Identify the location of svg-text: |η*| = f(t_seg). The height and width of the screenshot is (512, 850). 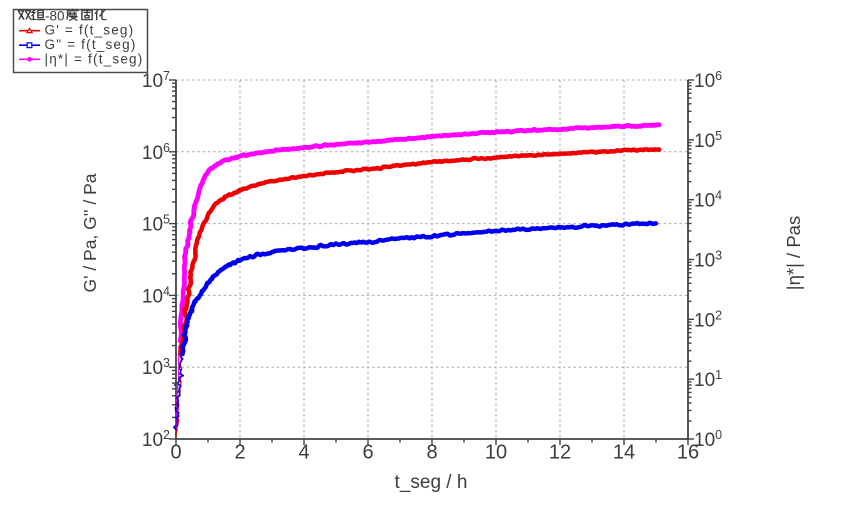
(94, 58).